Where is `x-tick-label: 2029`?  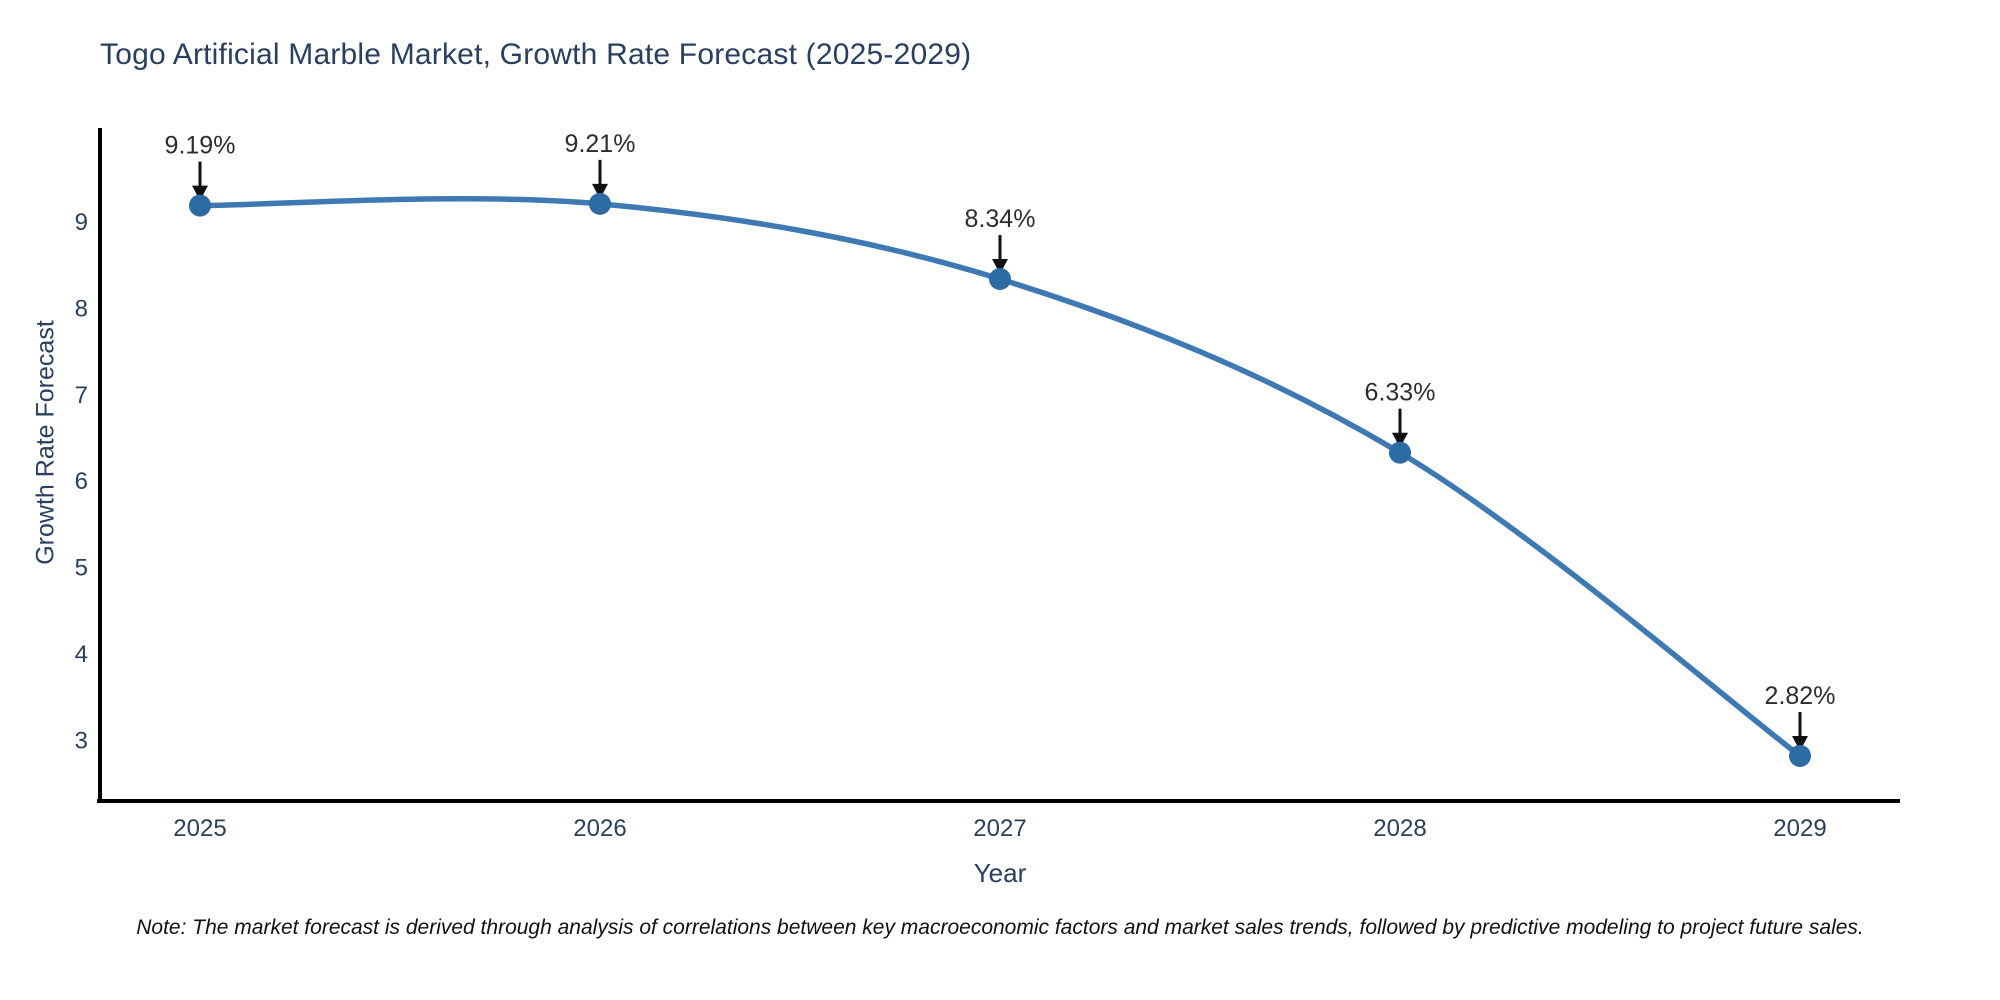 x-tick-label: 2029 is located at coordinates (1799, 828).